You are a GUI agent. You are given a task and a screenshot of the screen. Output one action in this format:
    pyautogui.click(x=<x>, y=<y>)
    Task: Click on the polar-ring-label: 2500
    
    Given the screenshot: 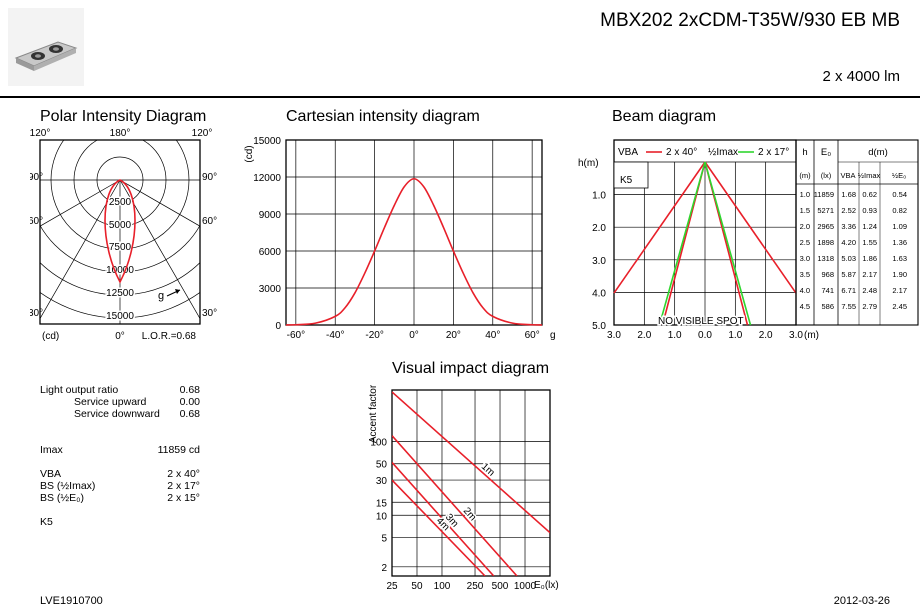 What is the action you would take?
    pyautogui.click(x=120, y=202)
    